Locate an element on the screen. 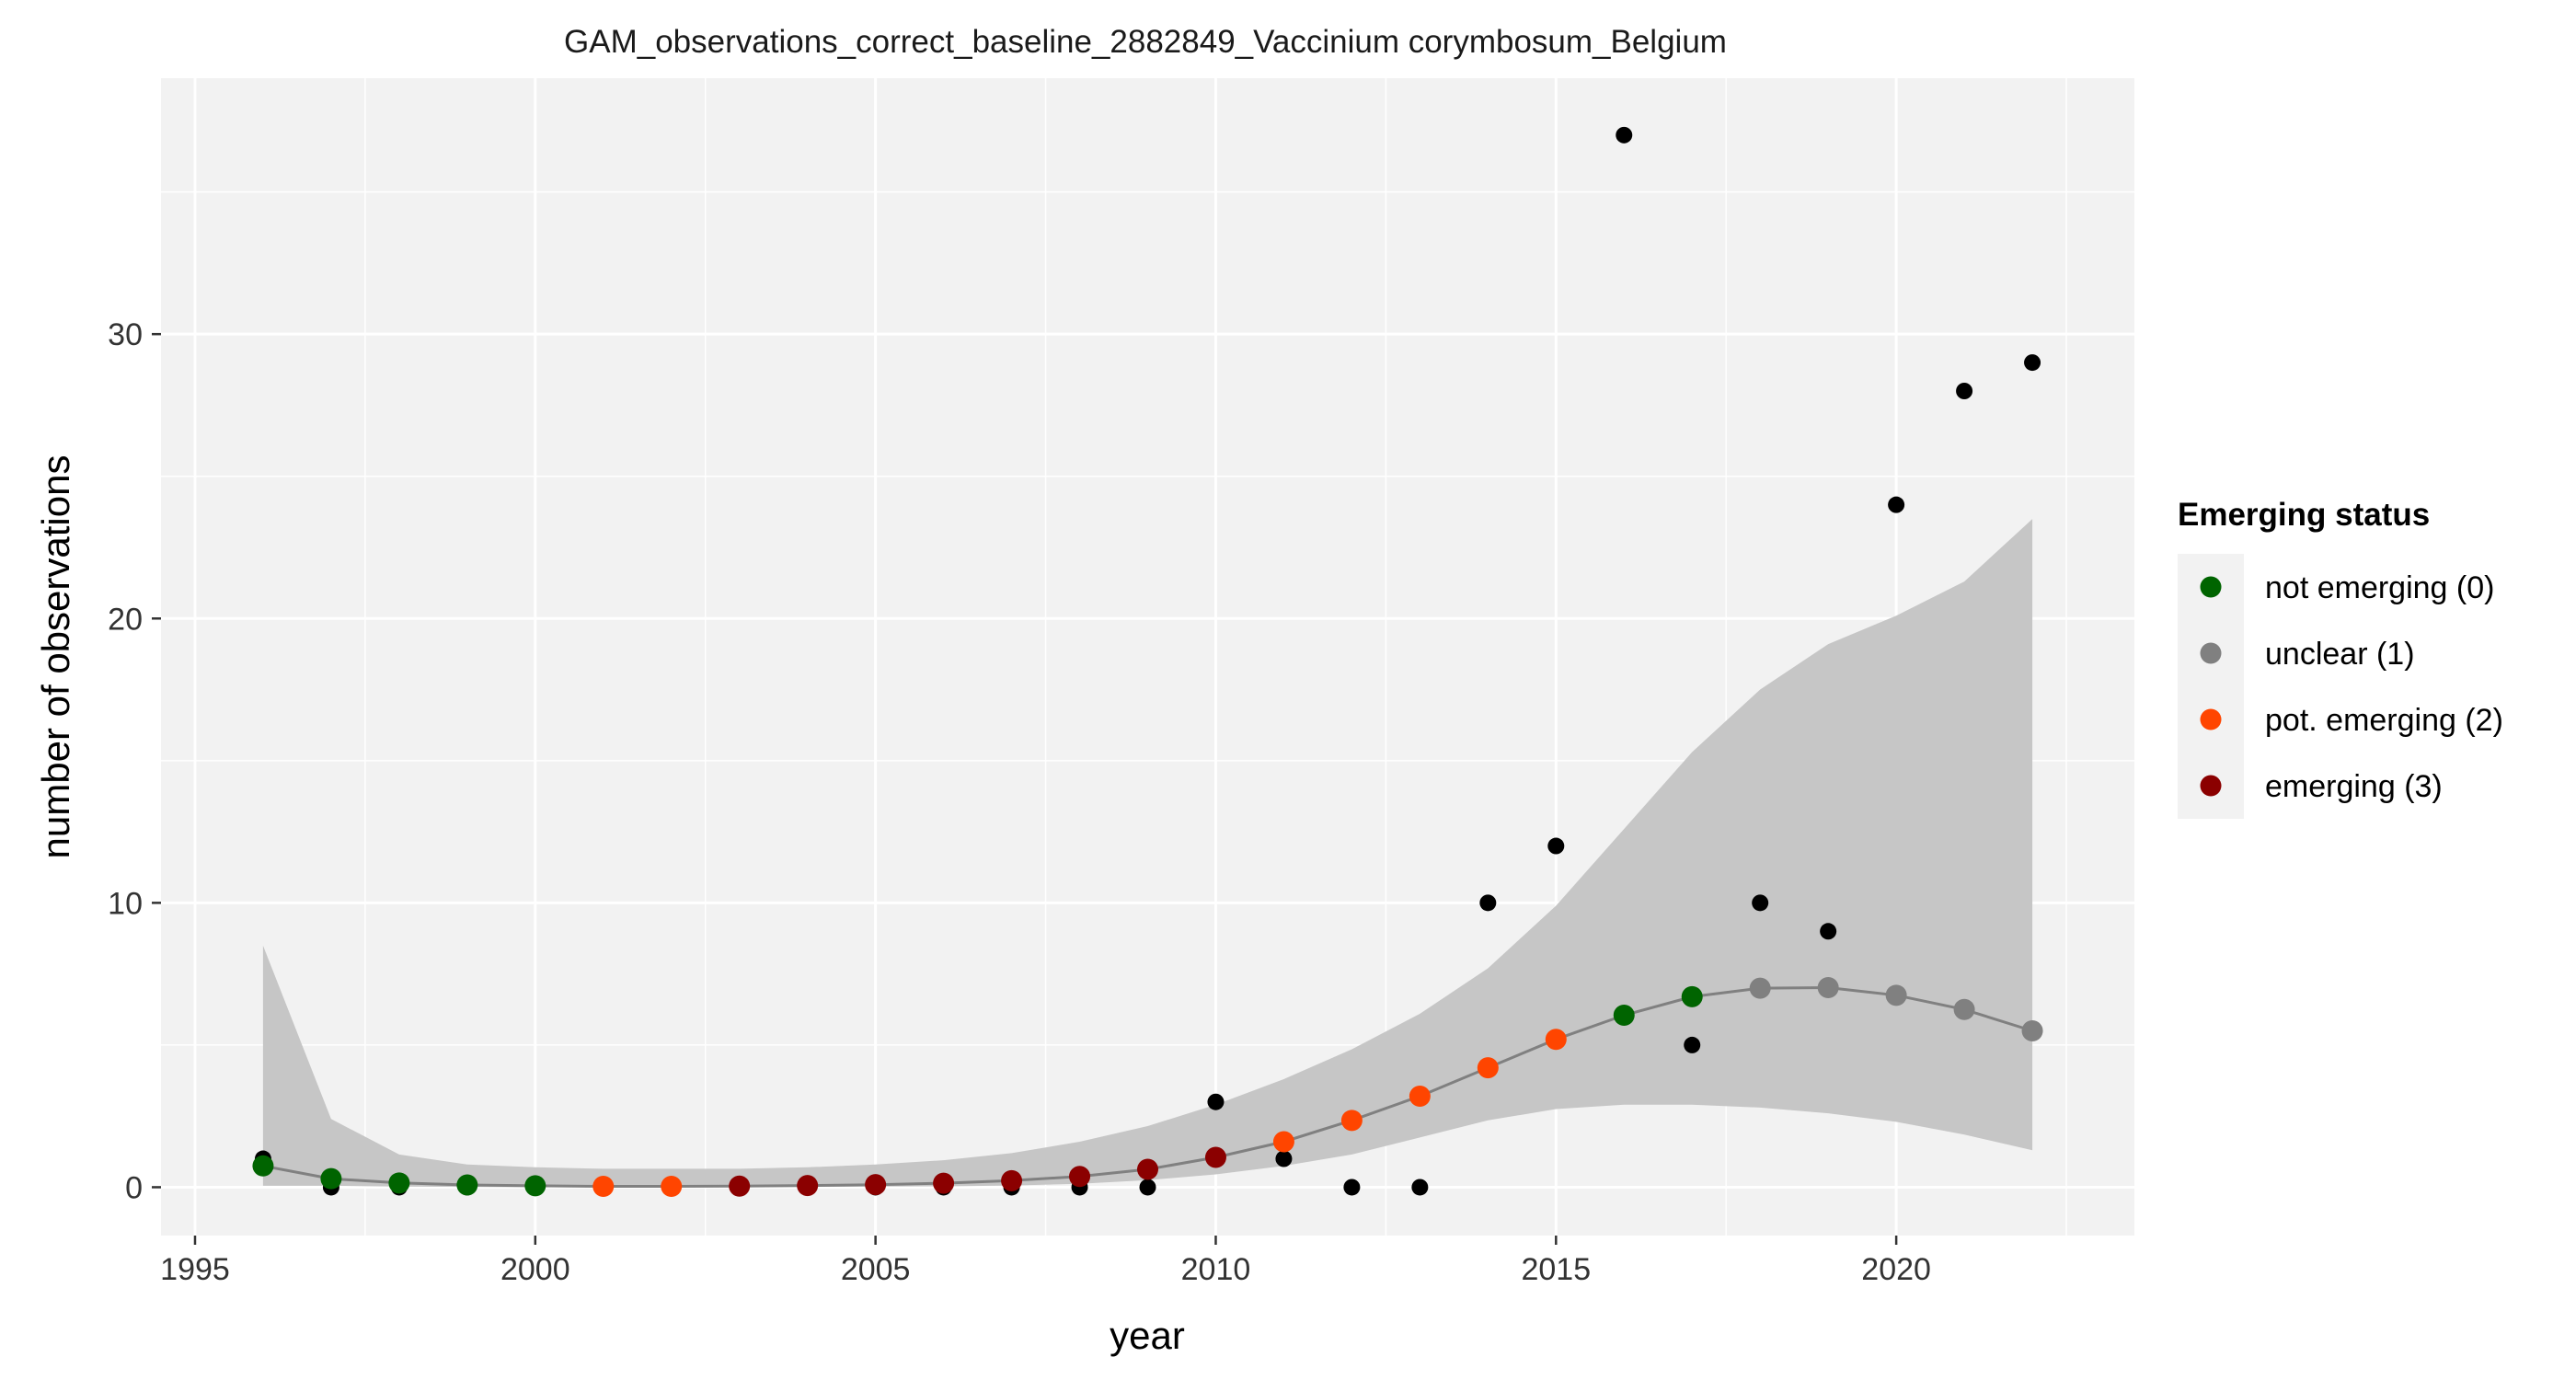 The width and height of the screenshot is (2576, 1380). legend-label-1: unclear (1) is located at coordinates (2340, 654).